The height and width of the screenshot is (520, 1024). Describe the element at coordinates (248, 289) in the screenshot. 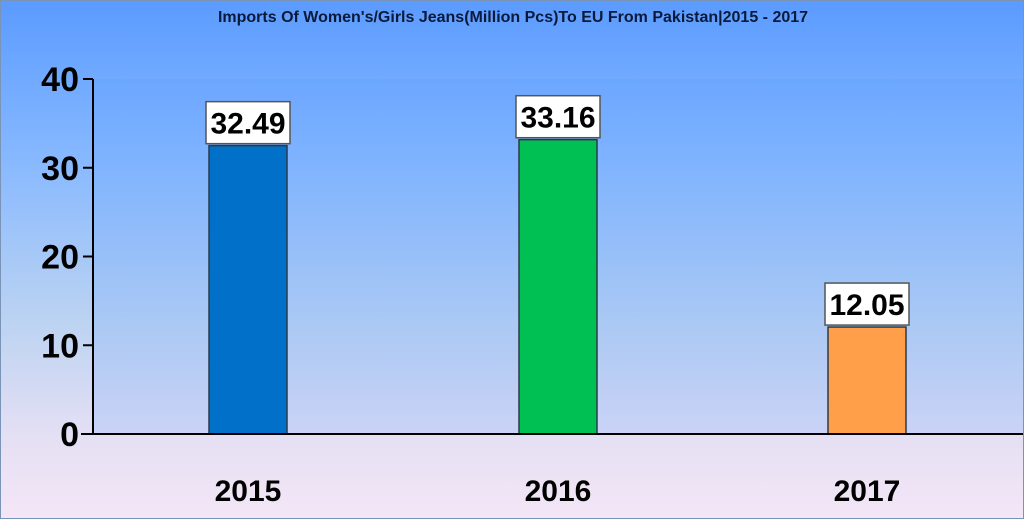

I see `bar-2015` at that location.